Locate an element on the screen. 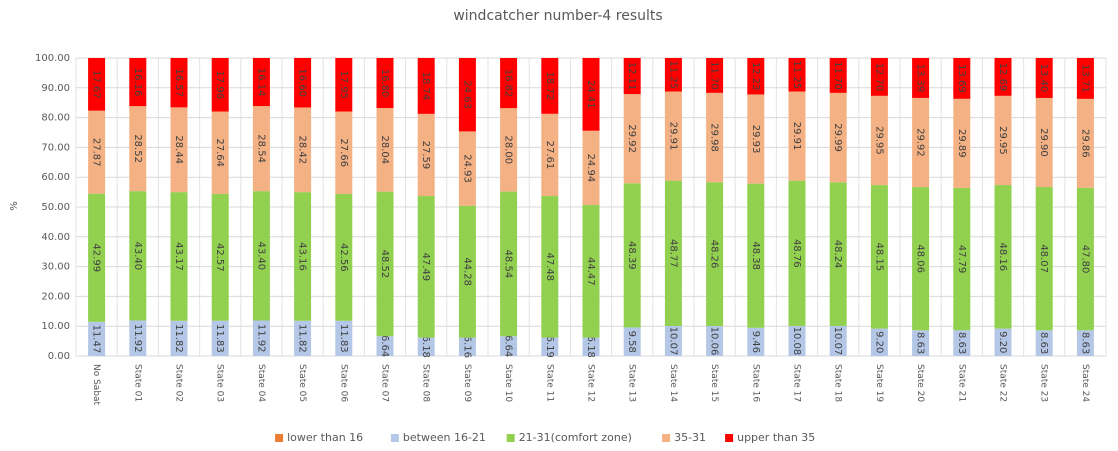 This screenshot has height=451, width=1118. value-label: 18.72 is located at coordinates (549, 86).